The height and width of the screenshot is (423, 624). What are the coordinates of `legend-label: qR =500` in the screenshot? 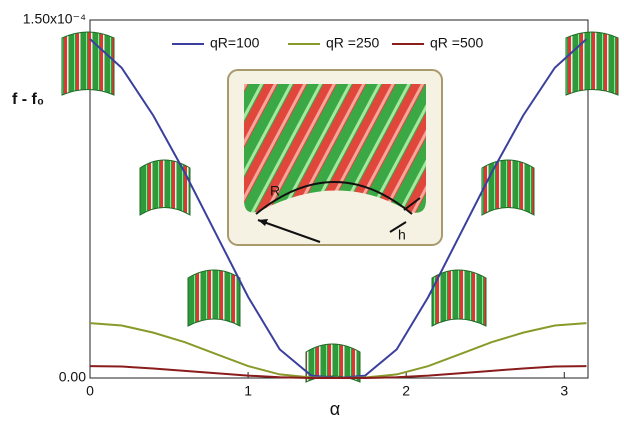 It's located at (457, 43).